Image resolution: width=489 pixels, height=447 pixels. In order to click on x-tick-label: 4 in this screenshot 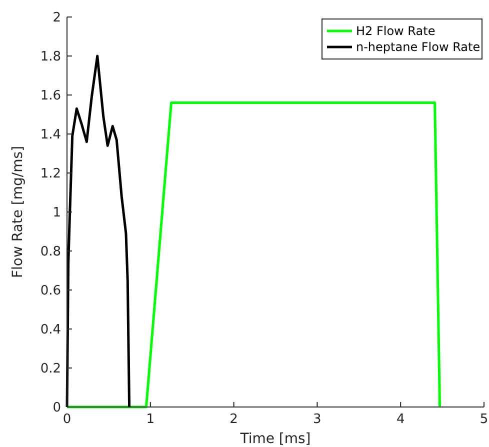, I will do `click(400, 419)`.